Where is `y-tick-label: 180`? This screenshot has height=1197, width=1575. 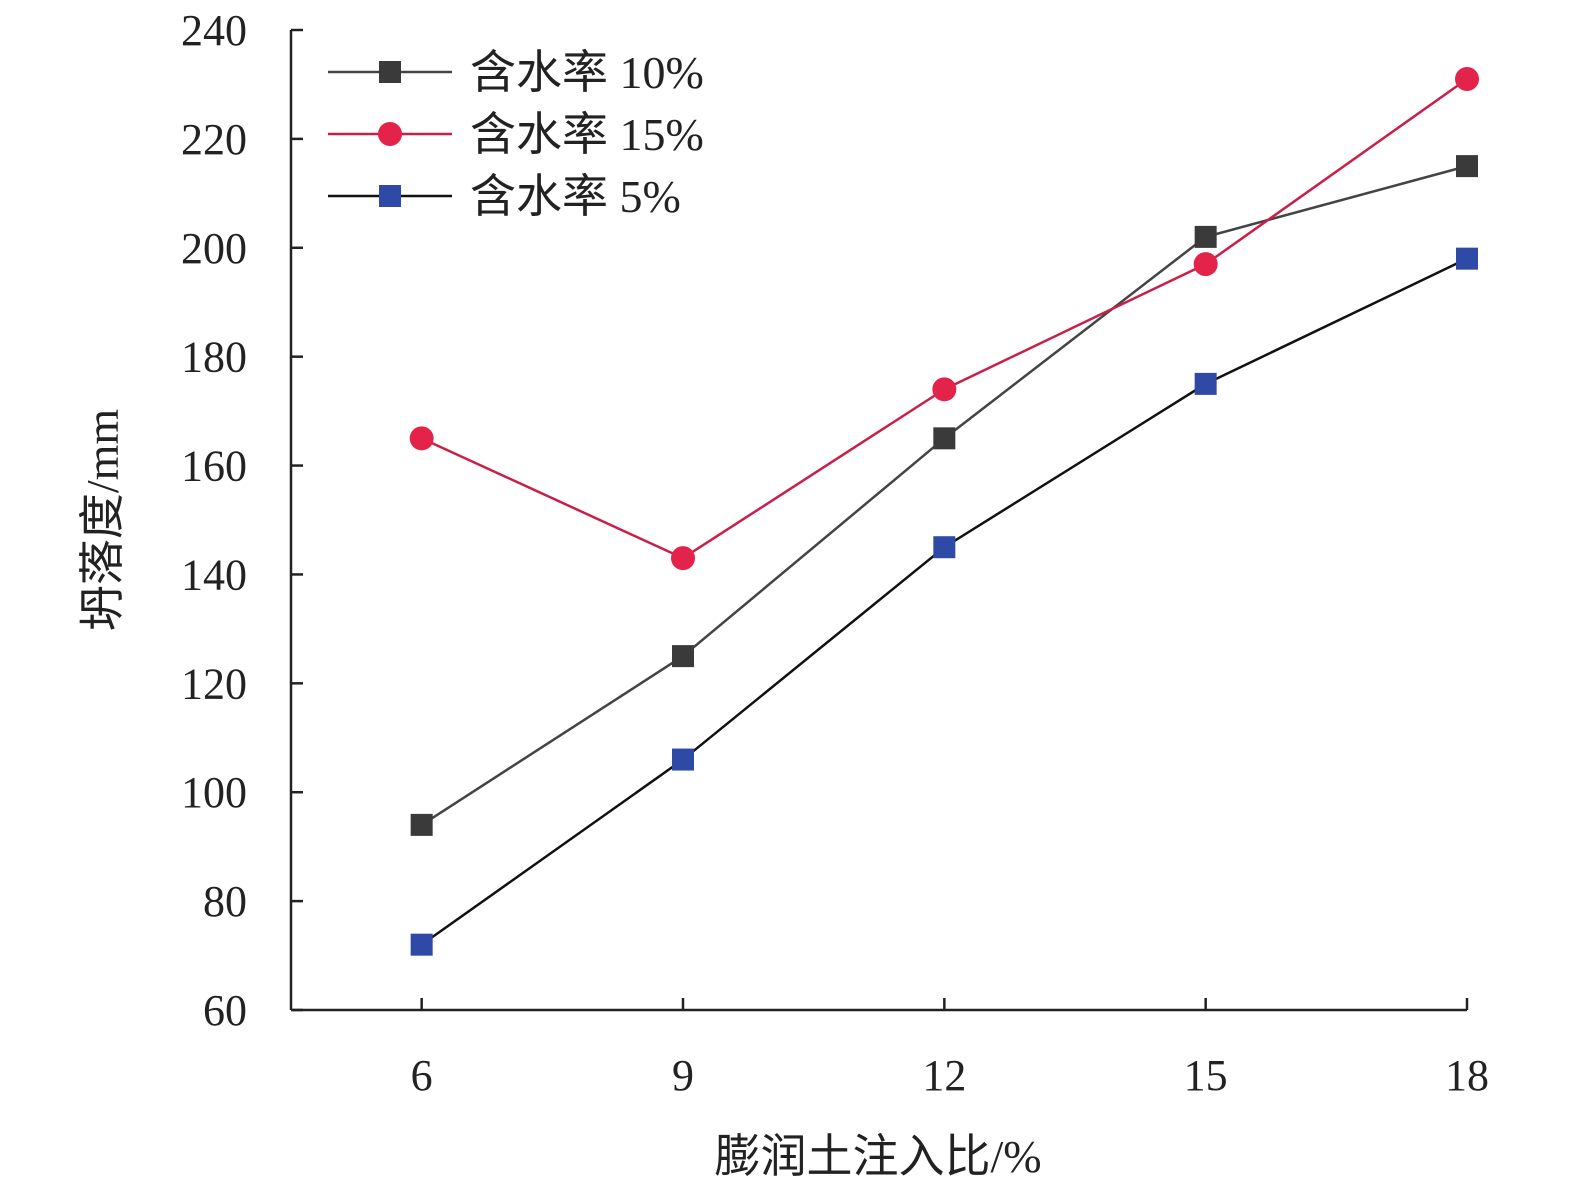
y-tick-label: 180 is located at coordinates (214, 357).